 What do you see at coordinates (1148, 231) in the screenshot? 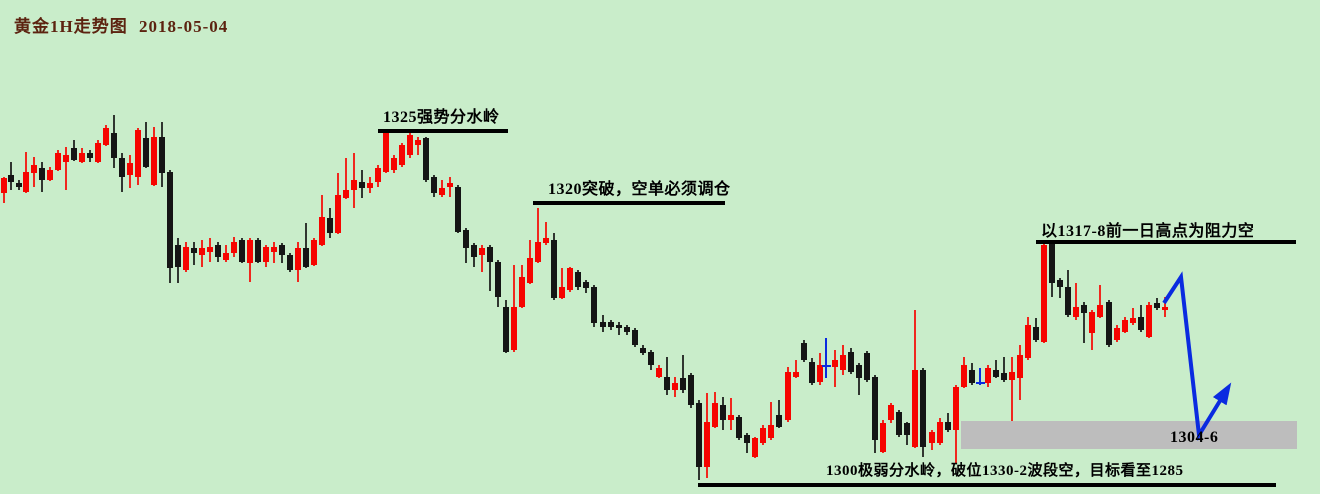
I see `annotation-1317-8-resistance: 以1317-8前一日高点为阻力空` at bounding box center [1148, 231].